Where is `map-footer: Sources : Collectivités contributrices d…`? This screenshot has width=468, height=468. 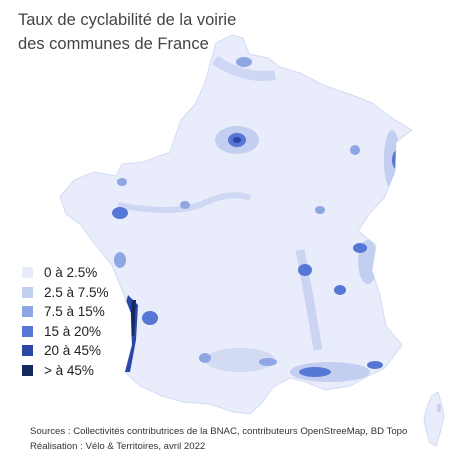 map-footer: Sources : Collectivités contributrices d… is located at coordinates (218, 439).